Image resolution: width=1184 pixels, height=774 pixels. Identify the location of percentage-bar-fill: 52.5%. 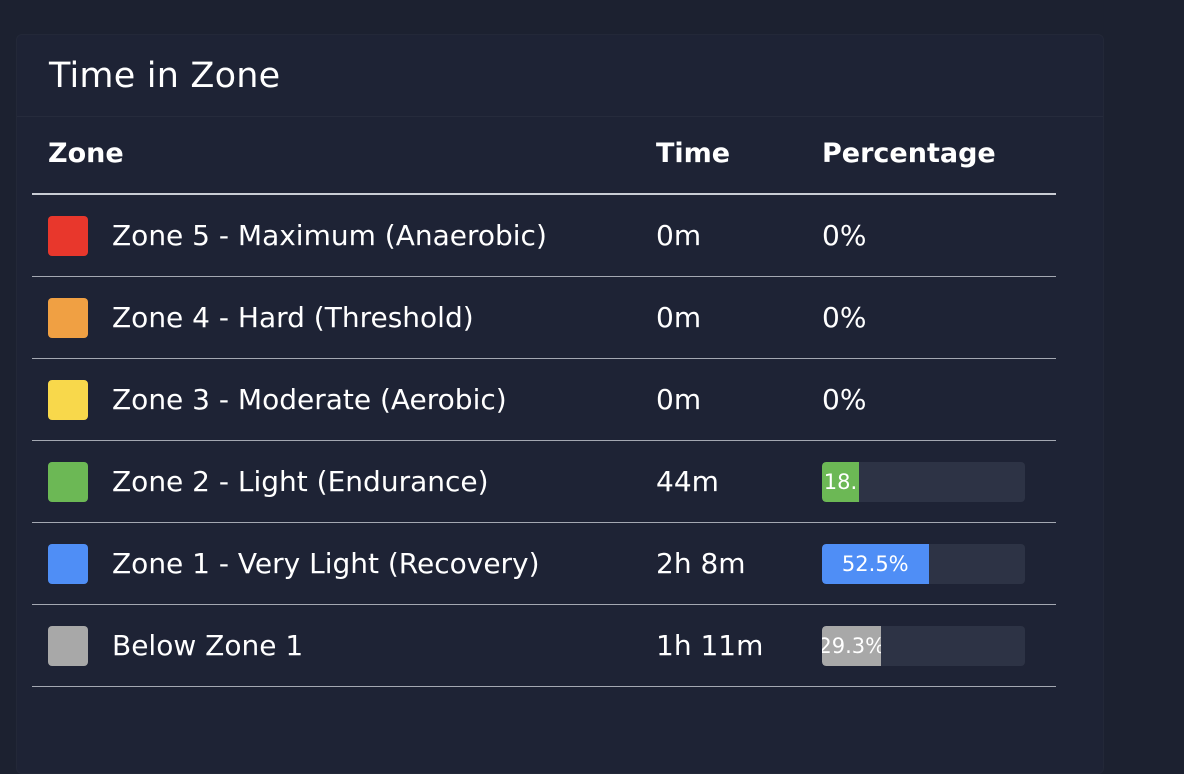
(875, 563).